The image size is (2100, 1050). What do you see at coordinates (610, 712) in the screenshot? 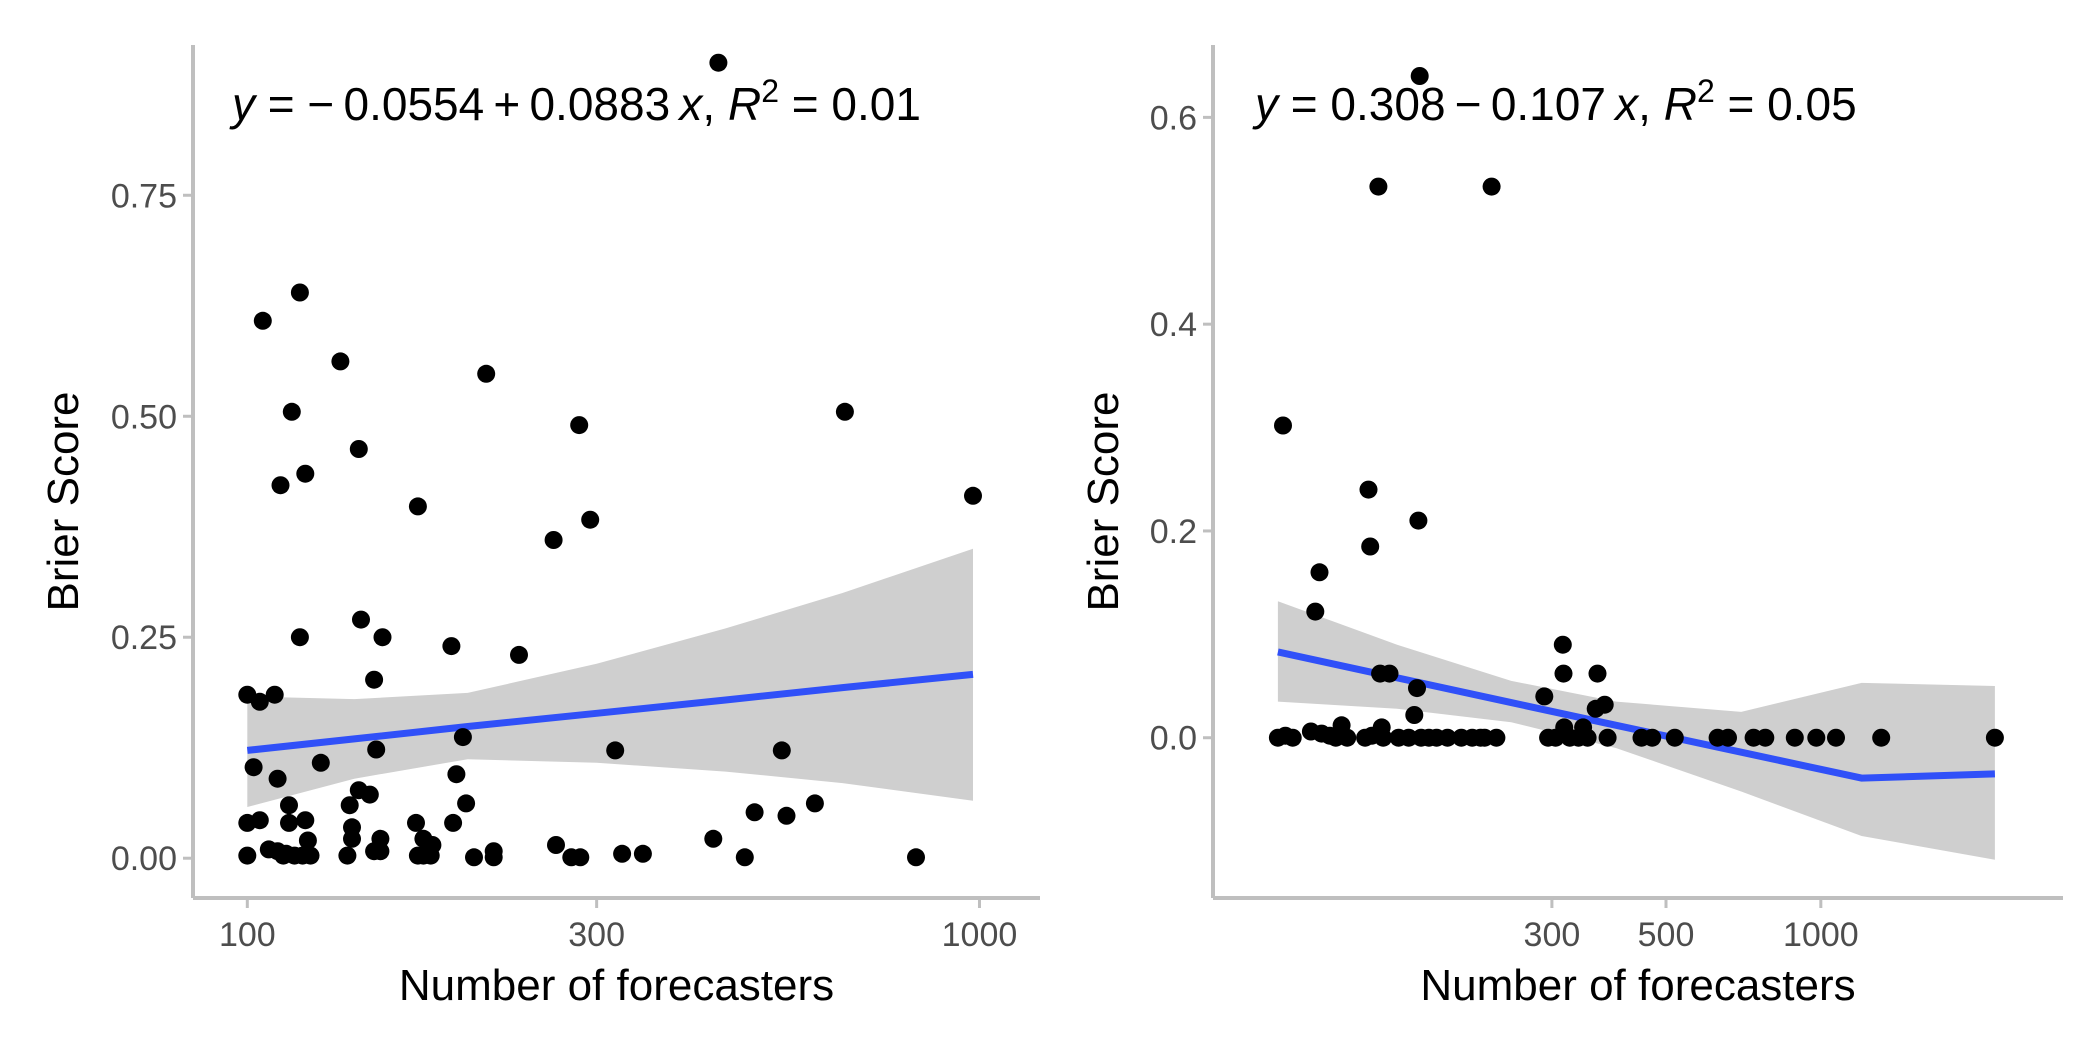
I see `regression-line` at bounding box center [610, 712].